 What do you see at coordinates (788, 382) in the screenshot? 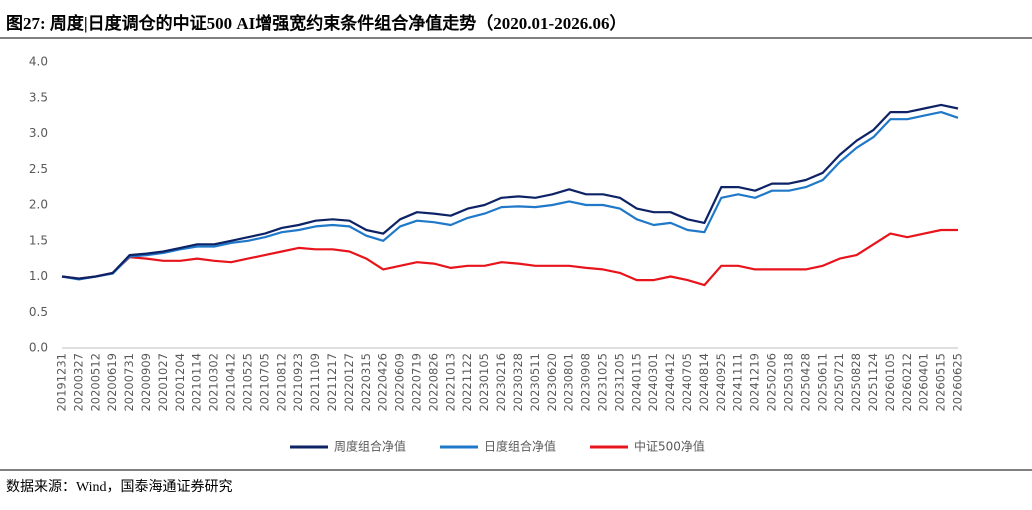
I see `x-tick-label: 20250318` at bounding box center [788, 382].